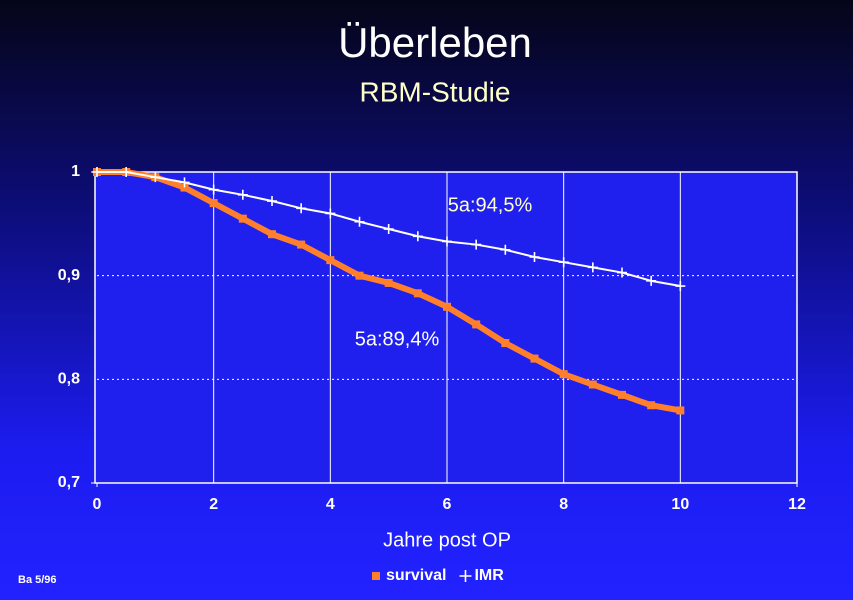 The width and height of the screenshot is (853, 600). I want to click on y-tick-label: 0,8, so click(69, 379).